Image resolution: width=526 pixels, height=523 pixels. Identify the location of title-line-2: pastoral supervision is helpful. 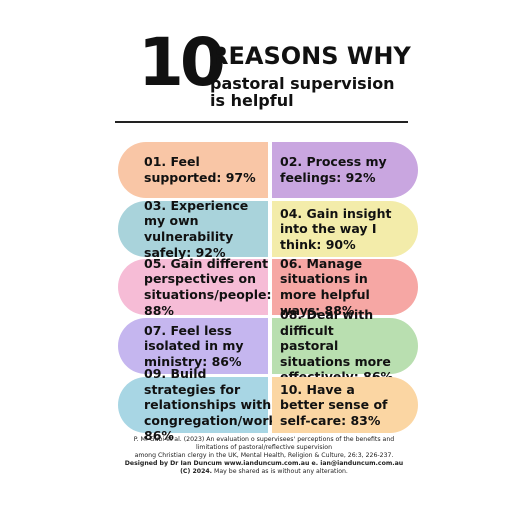
(302, 92).